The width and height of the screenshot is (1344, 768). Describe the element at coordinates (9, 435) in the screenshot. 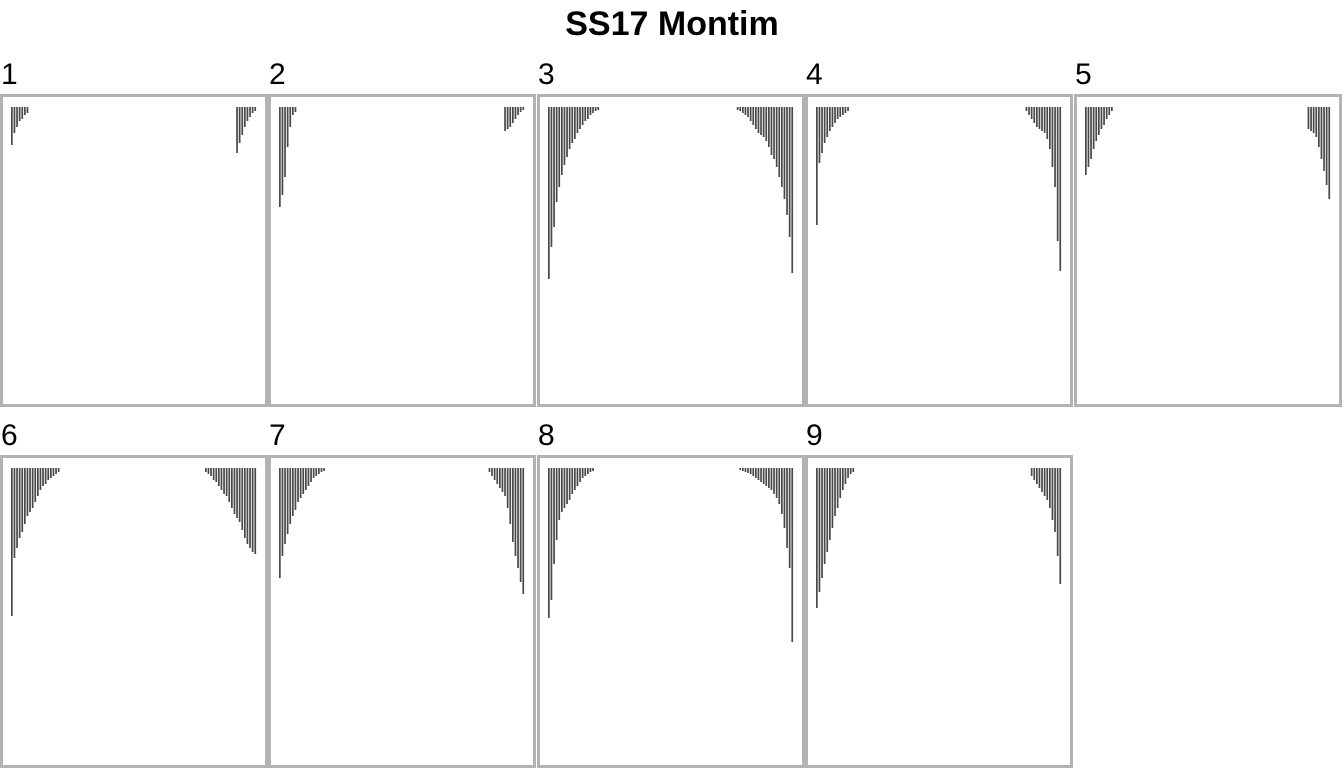

I see `panel-label: 6` at that location.